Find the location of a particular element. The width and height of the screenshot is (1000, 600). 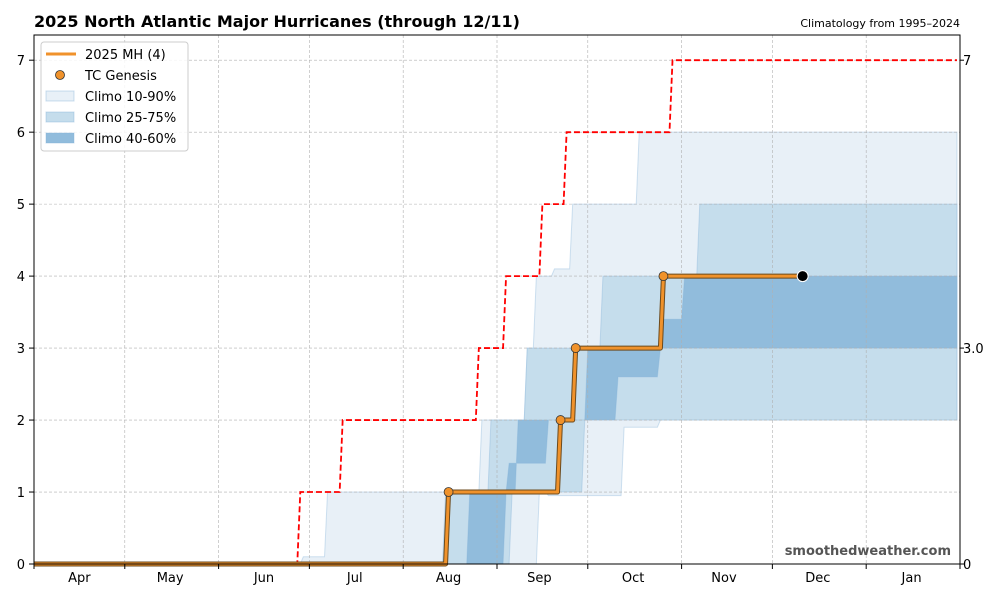

legend-label: Climo 10-90% is located at coordinates (130, 97).